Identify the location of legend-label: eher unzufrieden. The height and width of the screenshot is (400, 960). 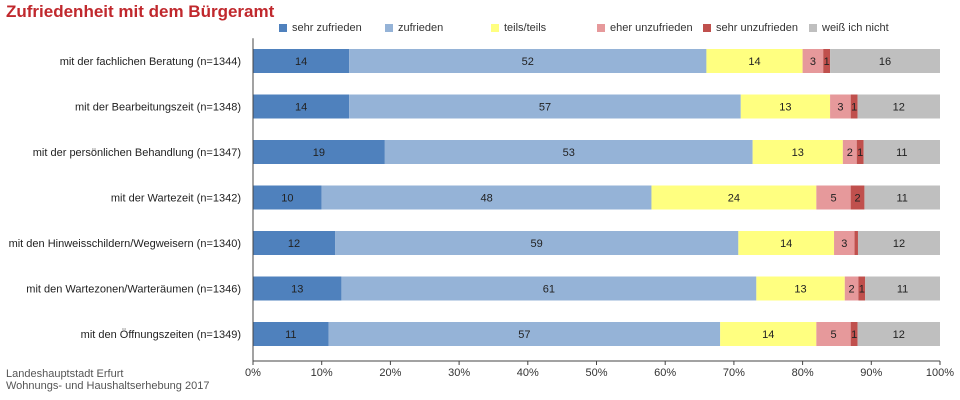
(651, 28).